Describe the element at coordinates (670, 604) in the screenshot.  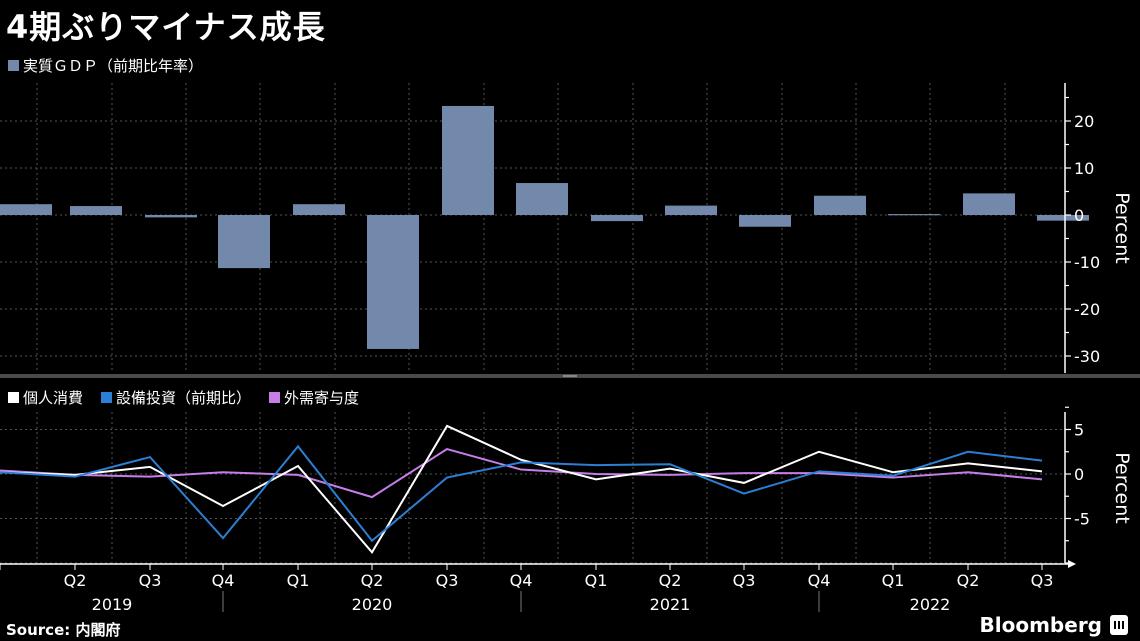
I see `svg-text: 2021` at that location.